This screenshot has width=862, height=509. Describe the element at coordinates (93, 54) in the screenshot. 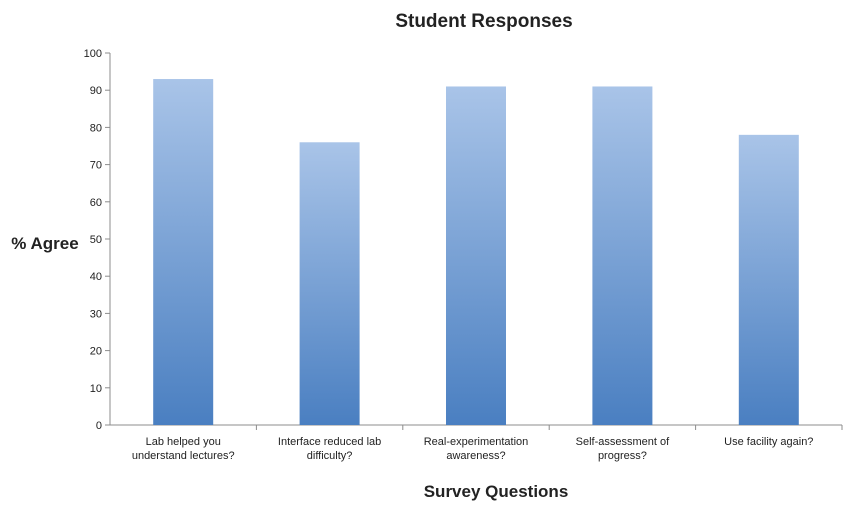

I see `y-tick-label: 100` at that location.